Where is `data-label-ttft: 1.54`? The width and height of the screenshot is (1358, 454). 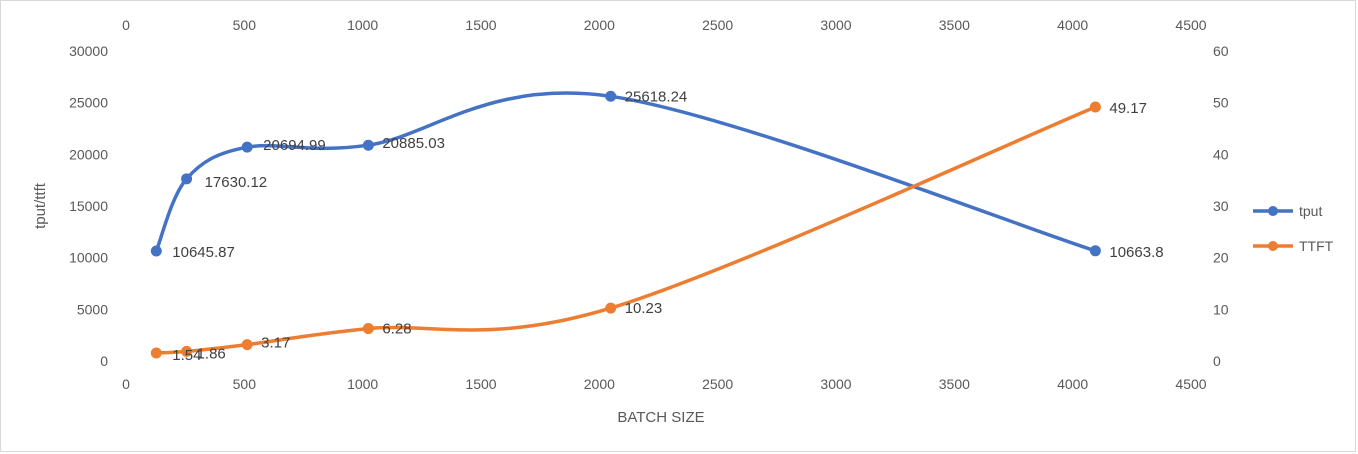 data-label-ttft: 1.54 is located at coordinates (186, 355).